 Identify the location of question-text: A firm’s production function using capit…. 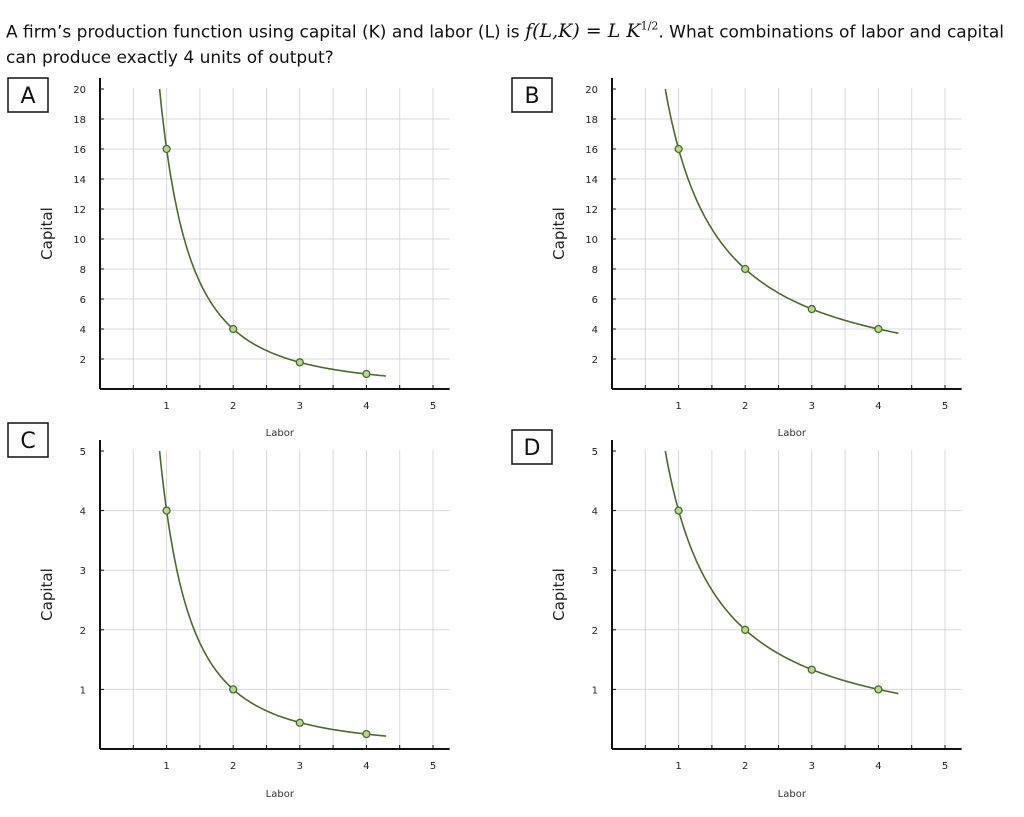
(511, 42).